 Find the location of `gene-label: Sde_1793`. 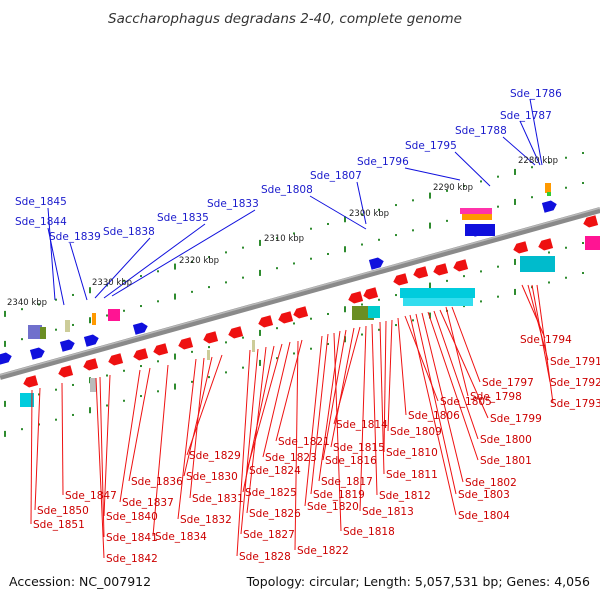

gene-label: Sde_1793 is located at coordinates (575, 404).